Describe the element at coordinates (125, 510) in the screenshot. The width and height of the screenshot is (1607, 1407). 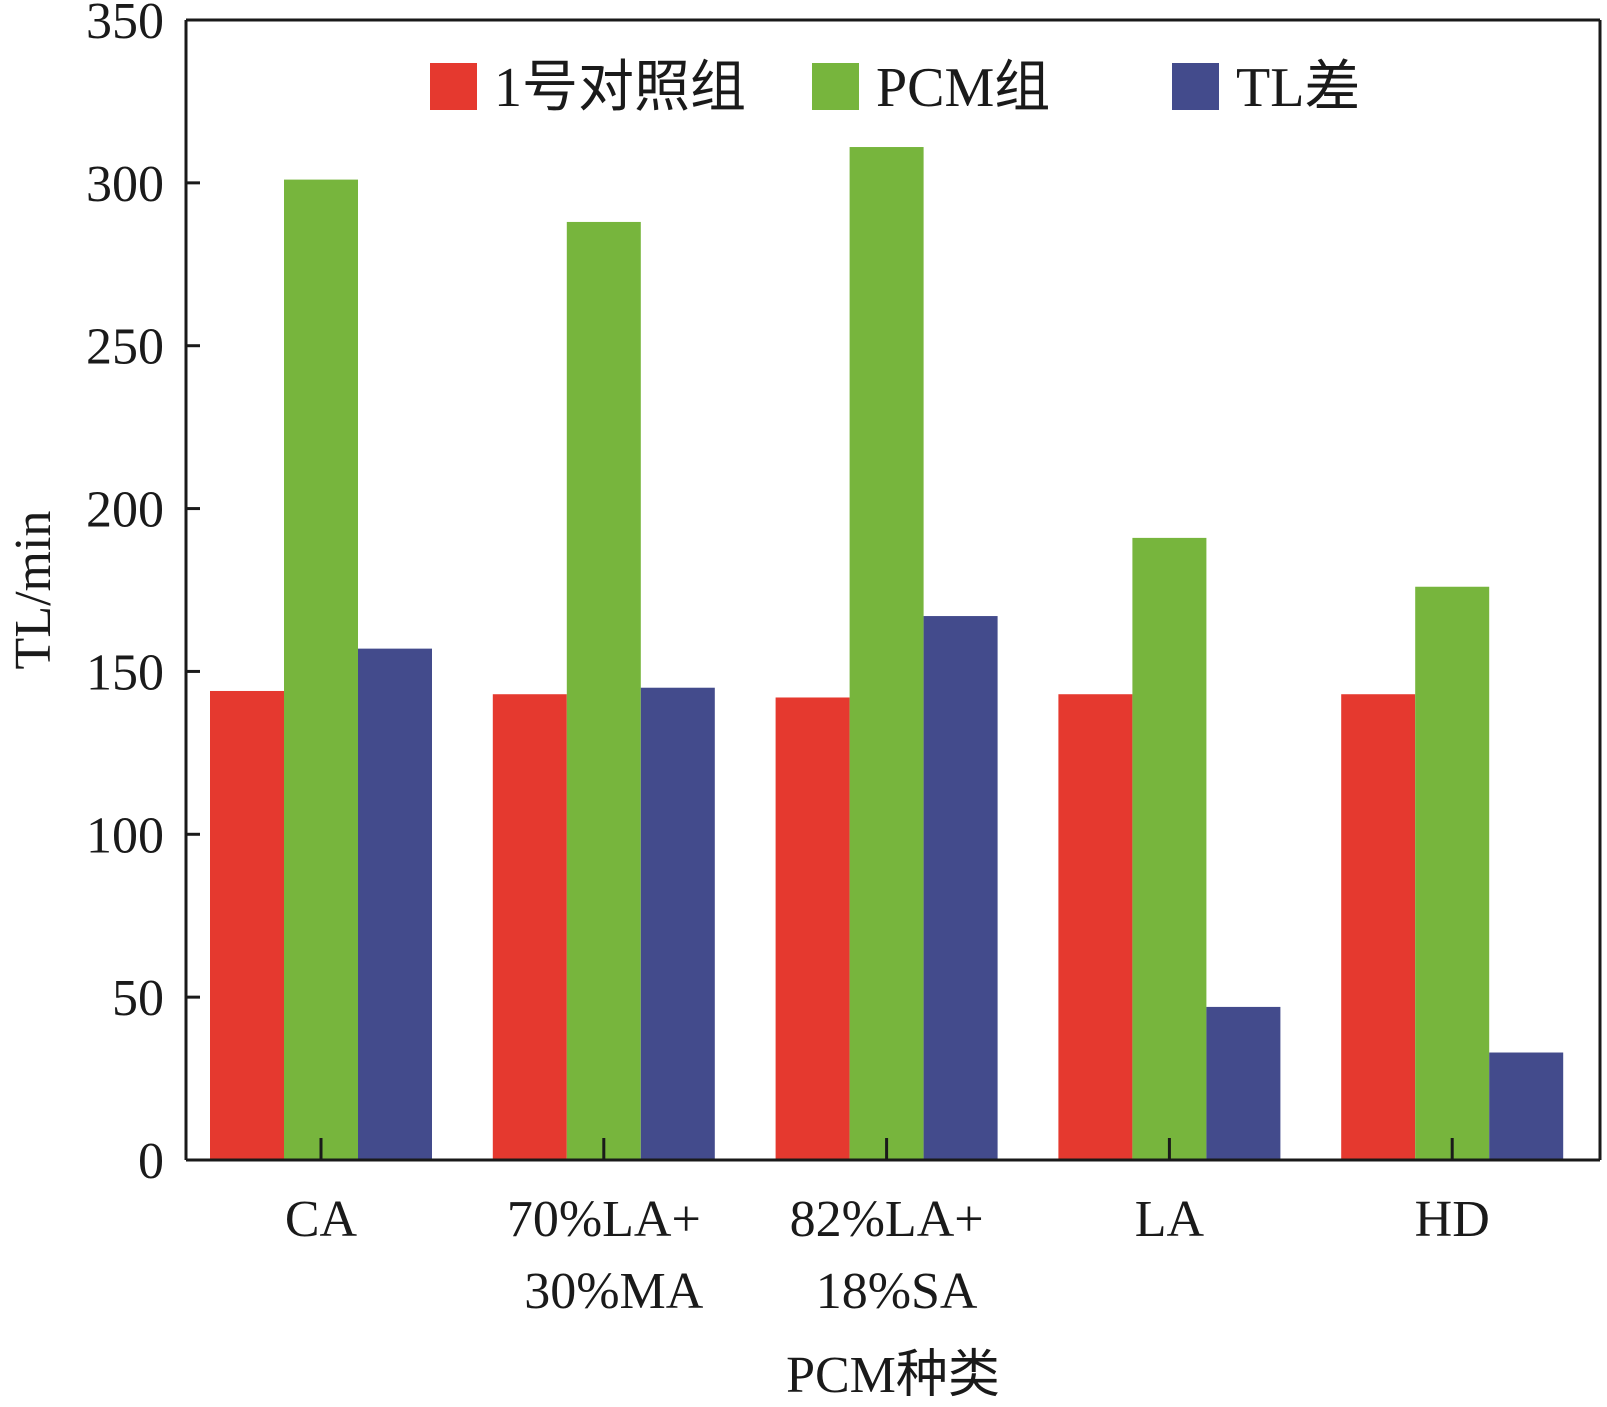
I see `y-tick-label: 200` at that location.